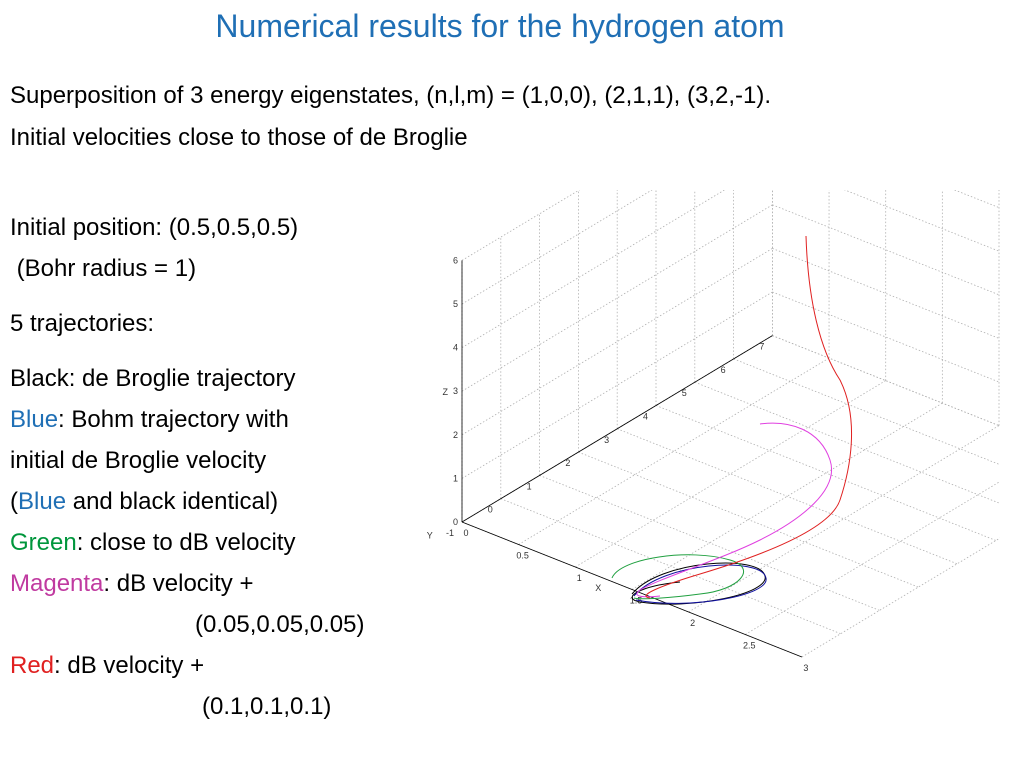 The image size is (1024, 768). What do you see at coordinates (684, 393) in the screenshot?
I see `y-tick-label: 5` at bounding box center [684, 393].